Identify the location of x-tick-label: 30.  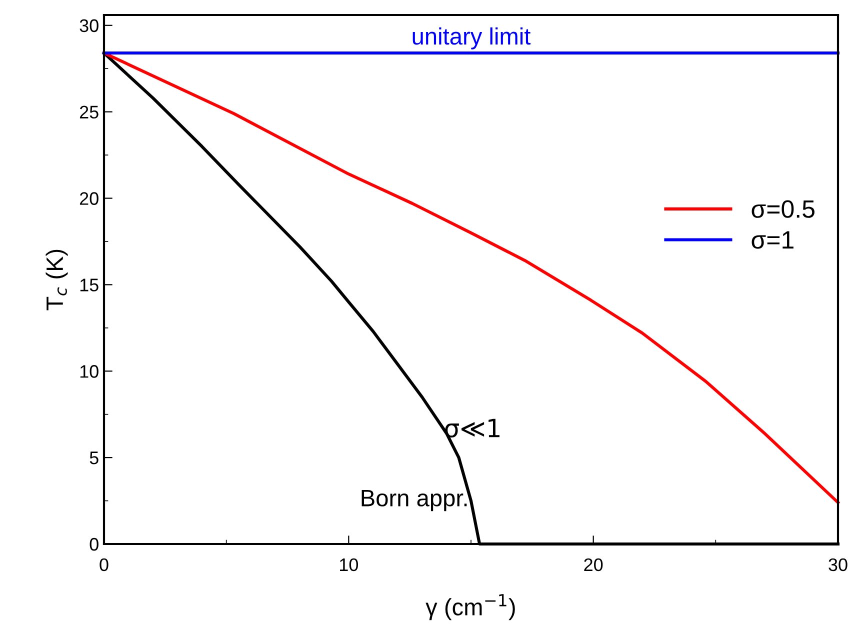
(838, 565).